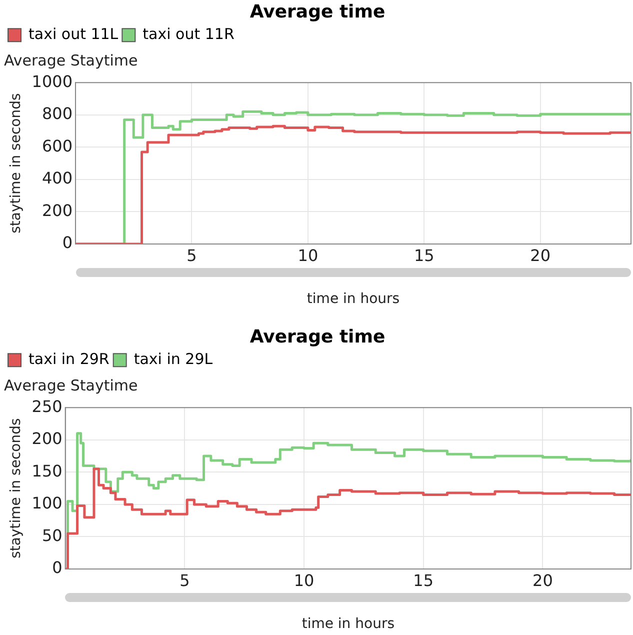  I want to click on y-tick-label: 150, so click(47, 470).